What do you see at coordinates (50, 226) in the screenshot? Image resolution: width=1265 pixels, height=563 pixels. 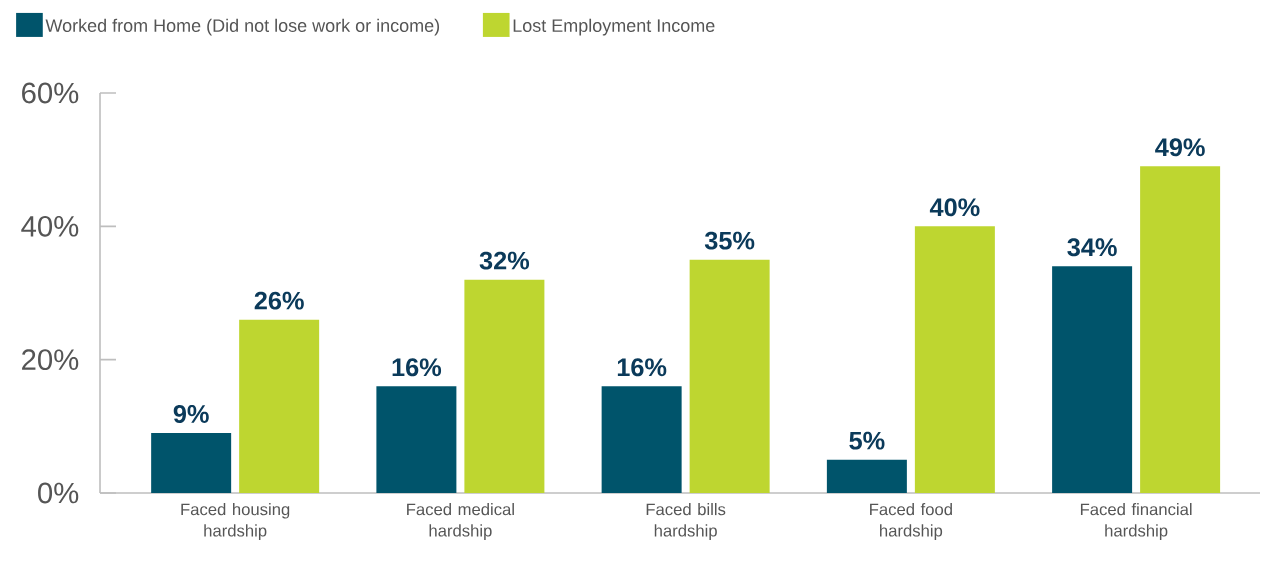 I see `y-tick-label: 40%` at bounding box center [50, 226].